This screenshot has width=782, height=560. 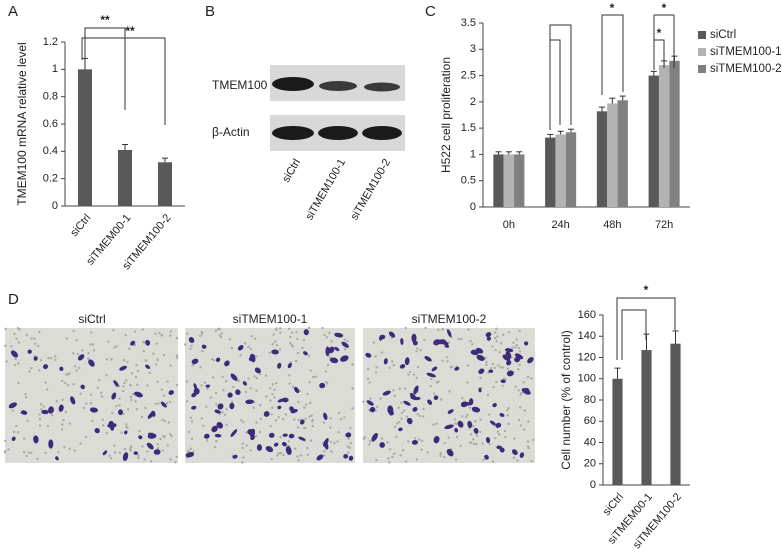 I want to click on y-tick-label: 3.5, so click(x=468, y=23).